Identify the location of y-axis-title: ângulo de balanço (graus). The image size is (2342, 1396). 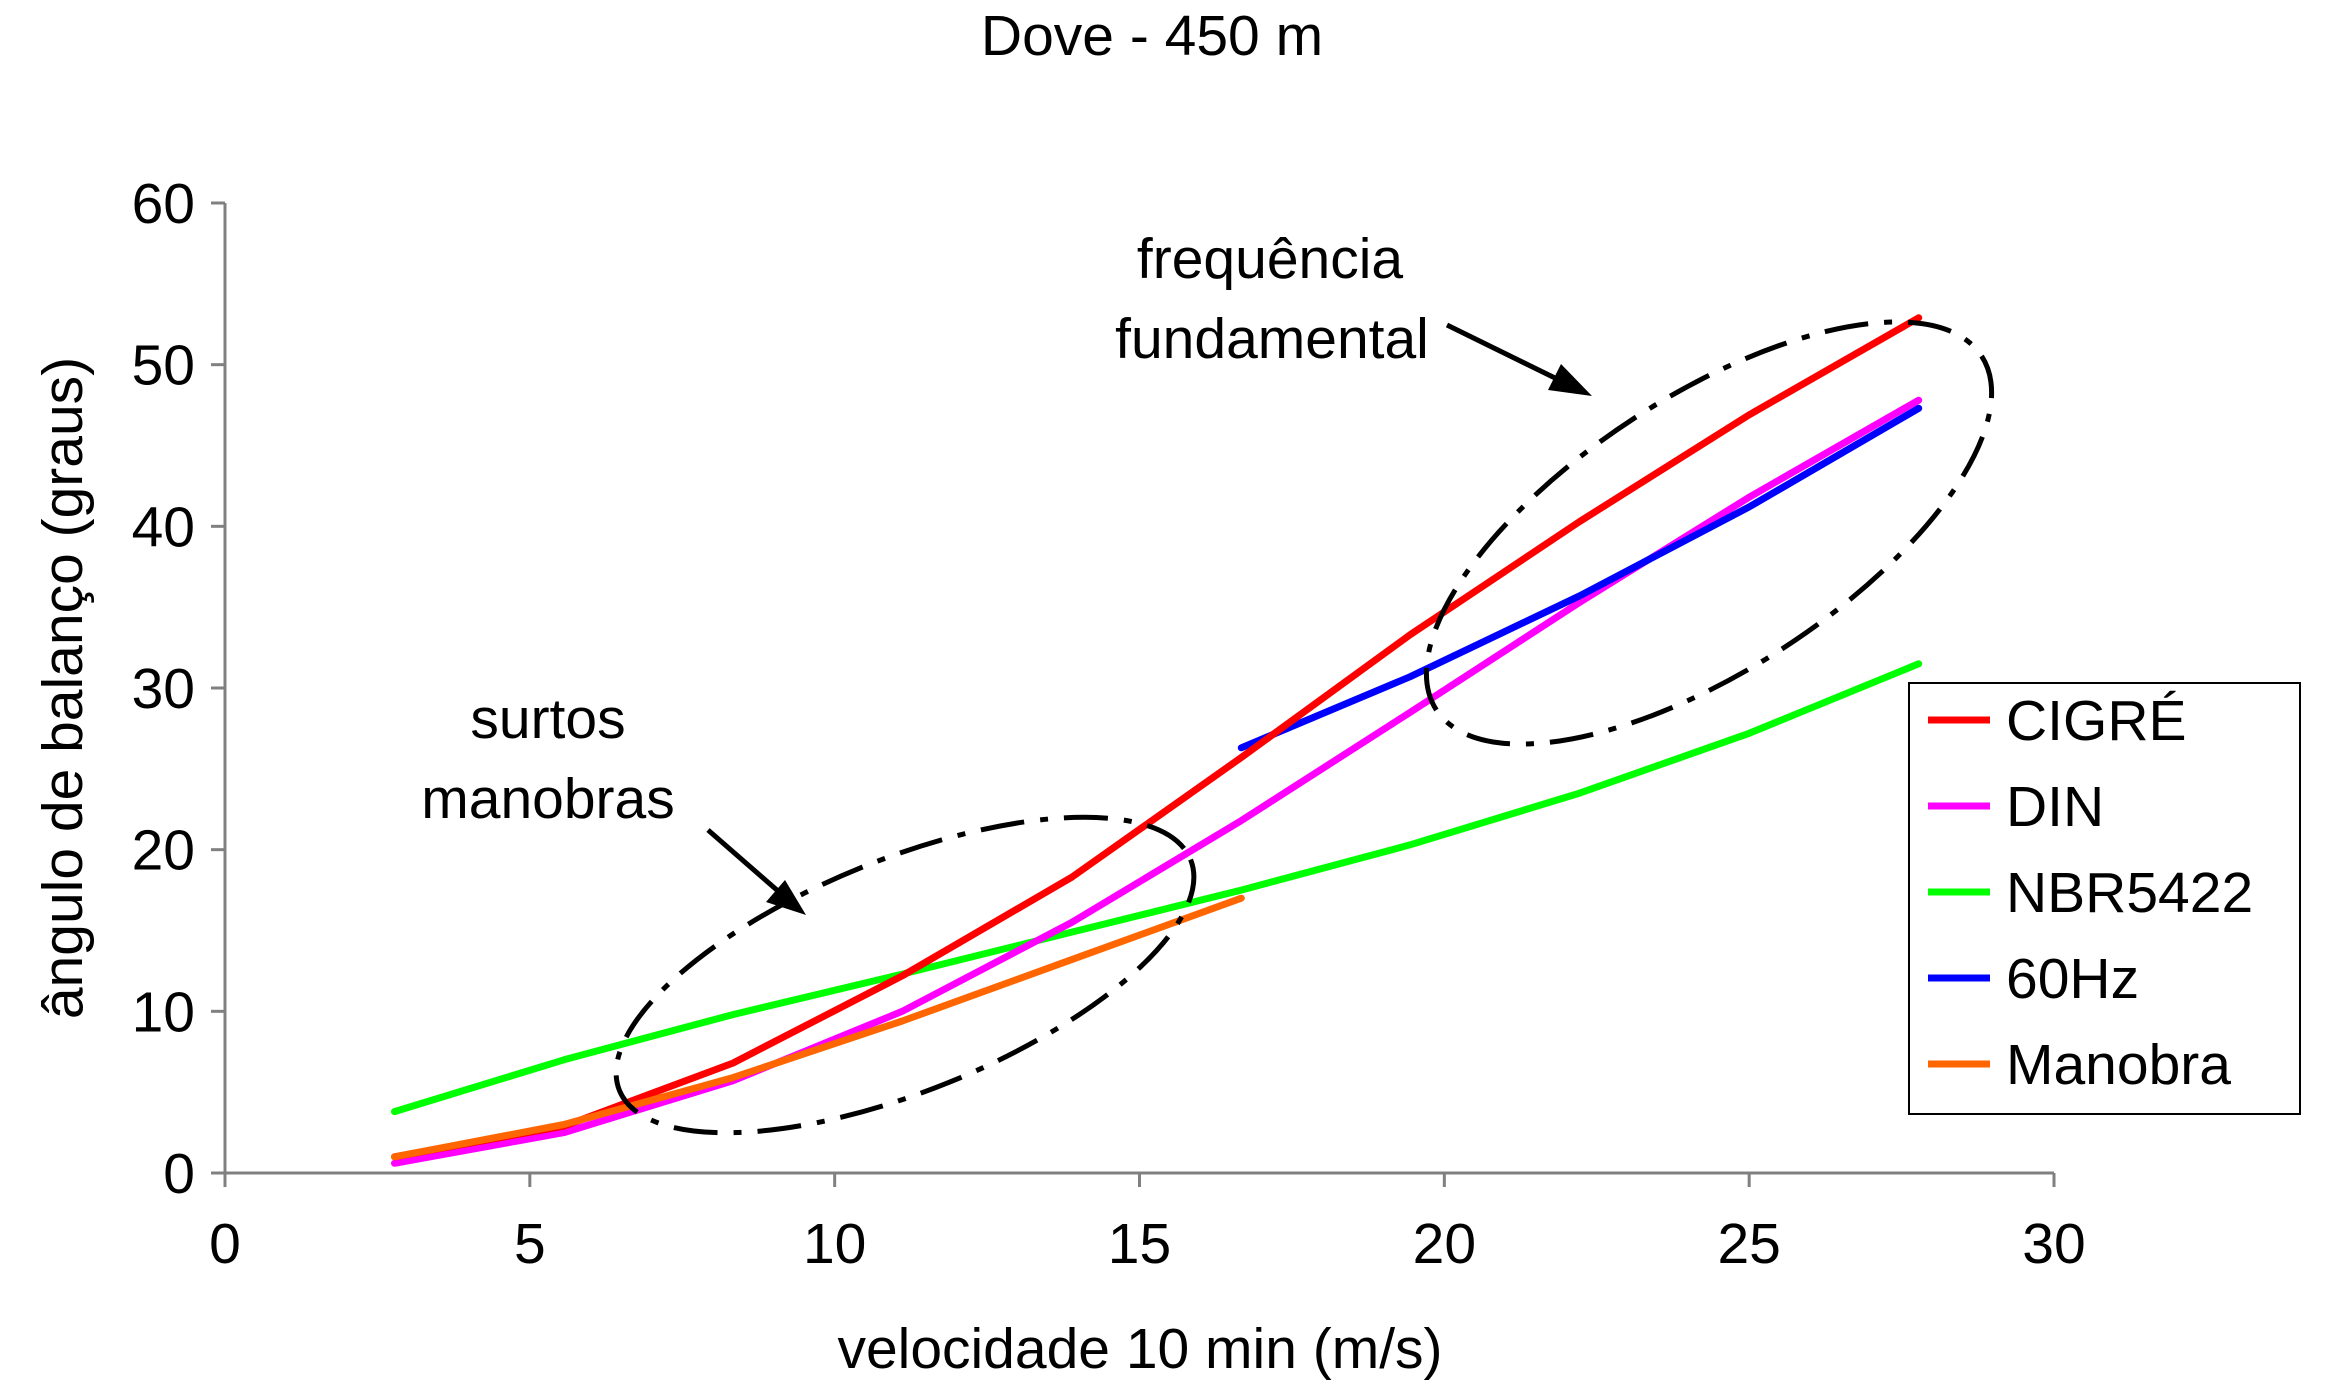
(63, 688).